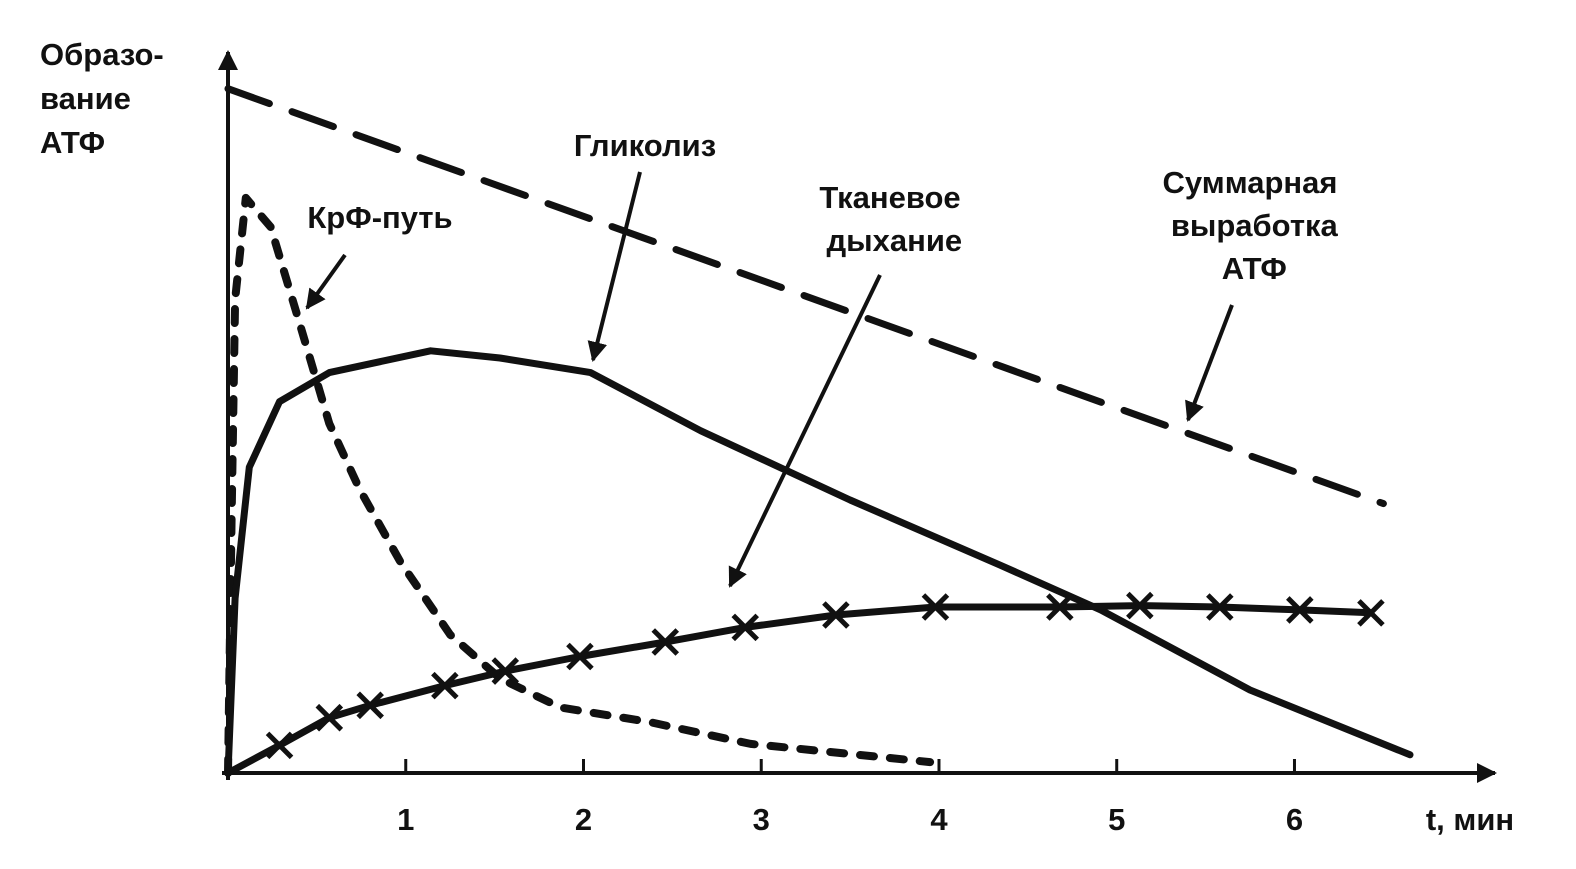 The height and width of the screenshot is (869, 1576). What do you see at coordinates (1470, 819) in the screenshot?
I see `x-axis-label: t, мин` at bounding box center [1470, 819].